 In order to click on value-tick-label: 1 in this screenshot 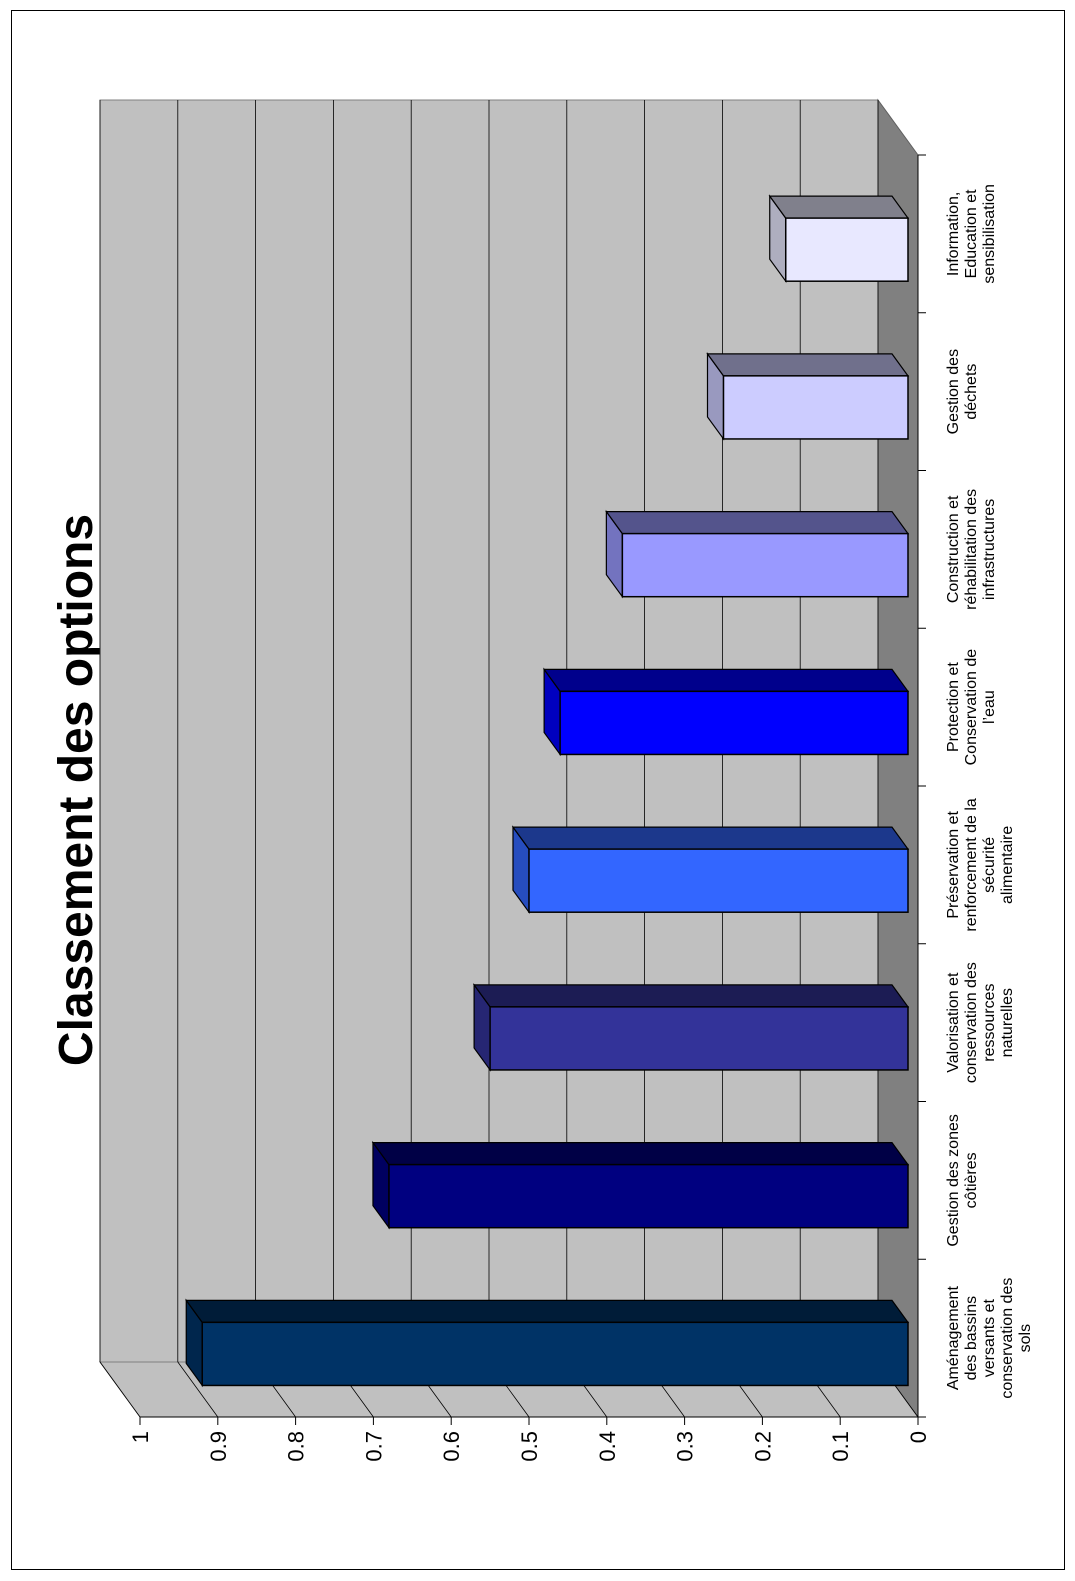, I will do `click(140, 1437)`.